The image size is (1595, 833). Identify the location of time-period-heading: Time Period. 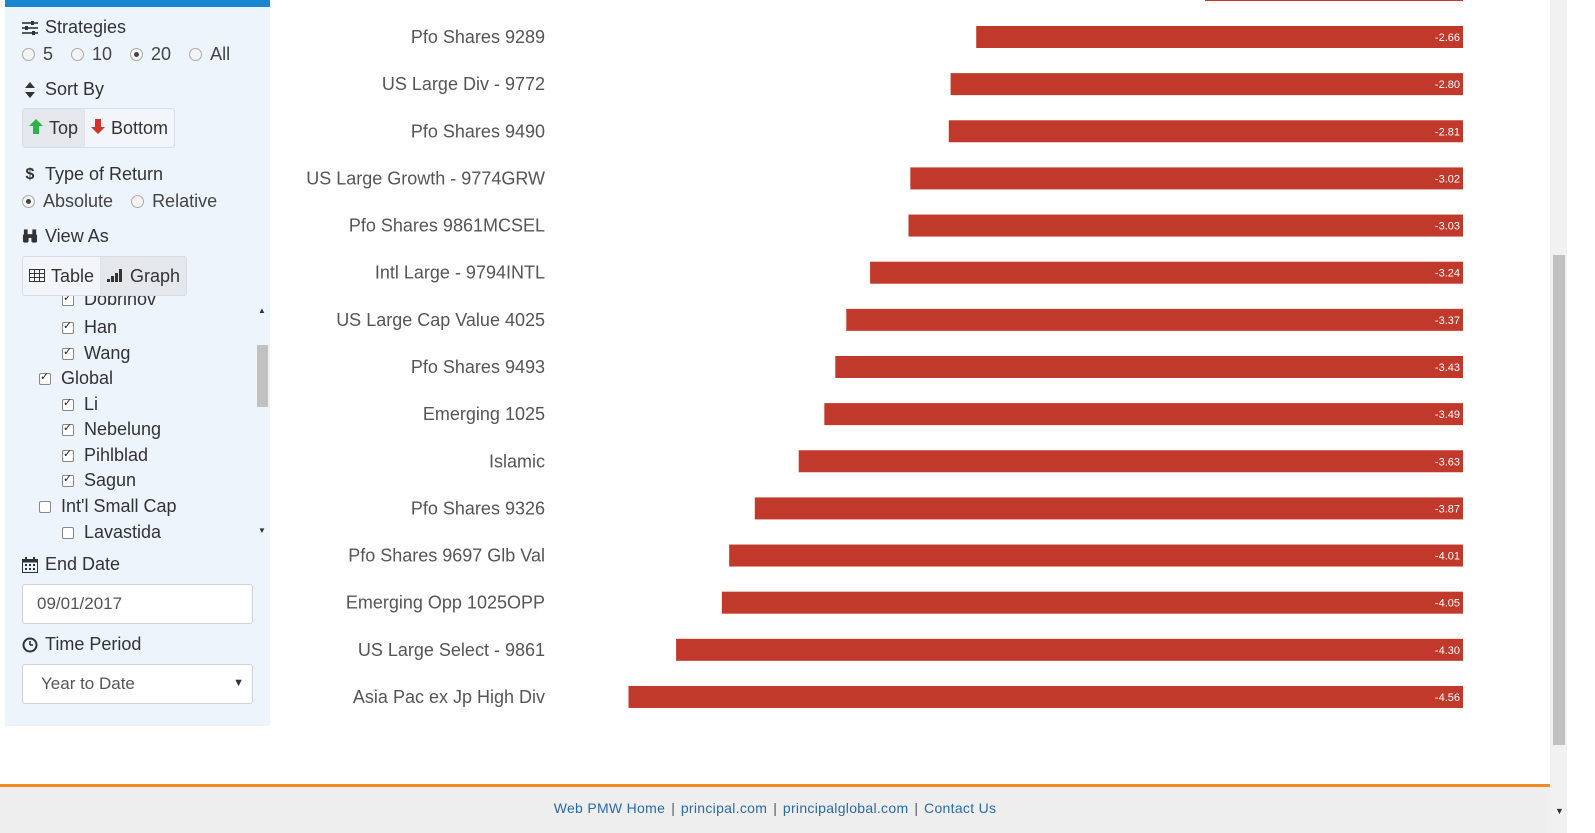
(81, 644).